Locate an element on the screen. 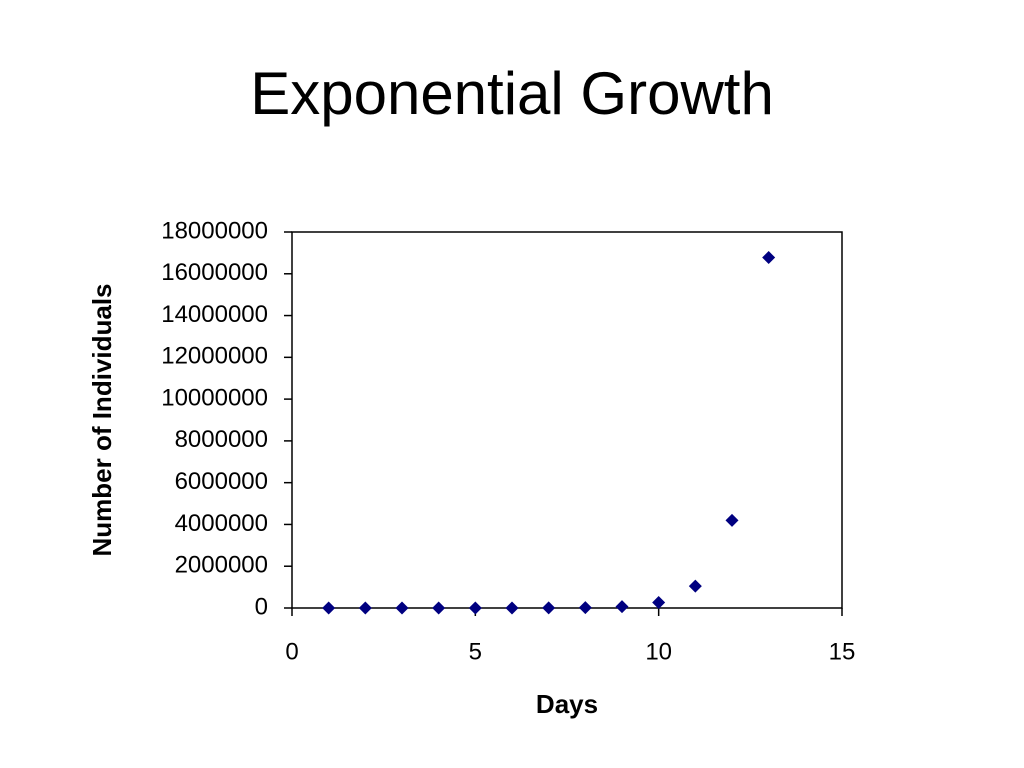 This screenshot has width=1024, height=768. y-tick-label: 18000000 is located at coordinates (214, 230).